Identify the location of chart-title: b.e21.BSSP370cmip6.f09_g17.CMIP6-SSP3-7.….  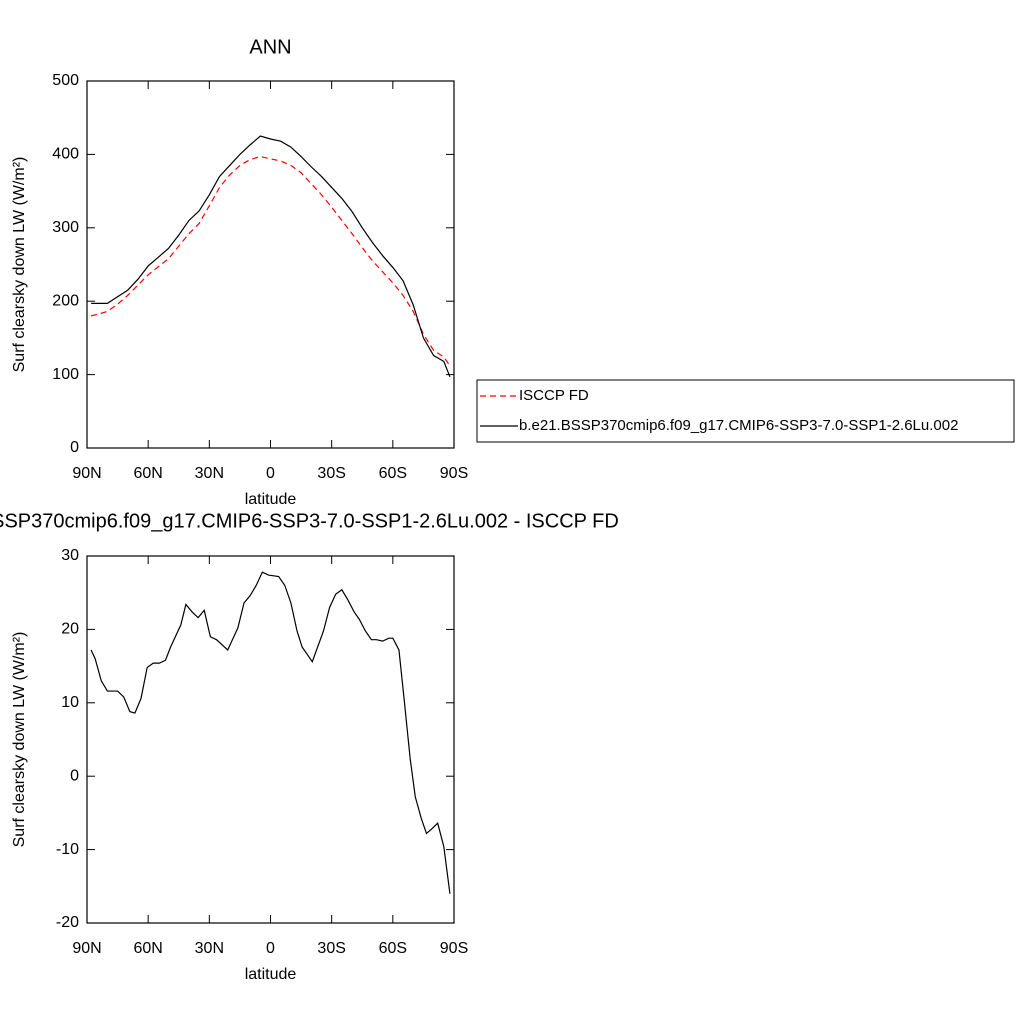
(309, 521).